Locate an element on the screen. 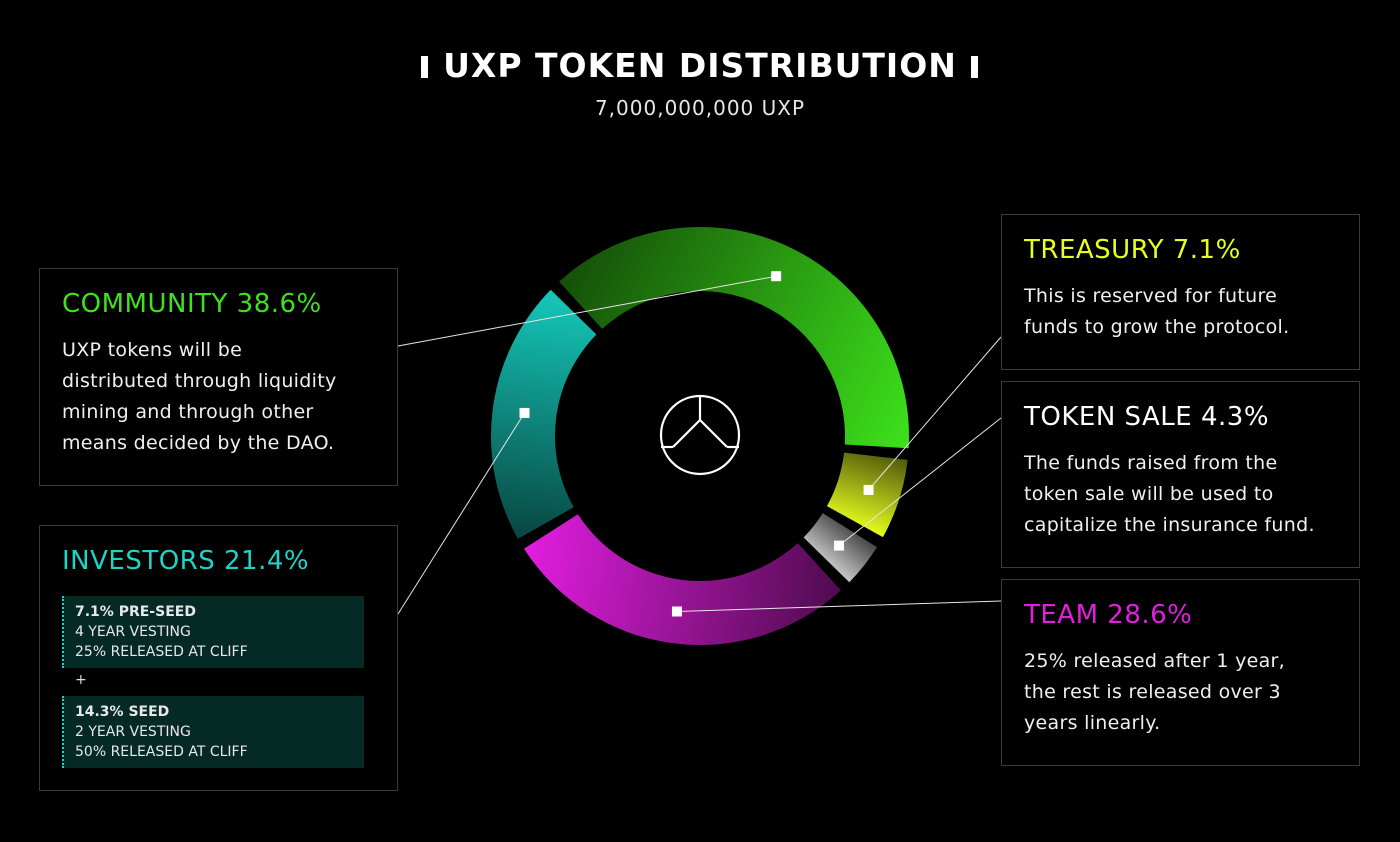  community-title: COMMUNITY 38.6% is located at coordinates (192, 304).